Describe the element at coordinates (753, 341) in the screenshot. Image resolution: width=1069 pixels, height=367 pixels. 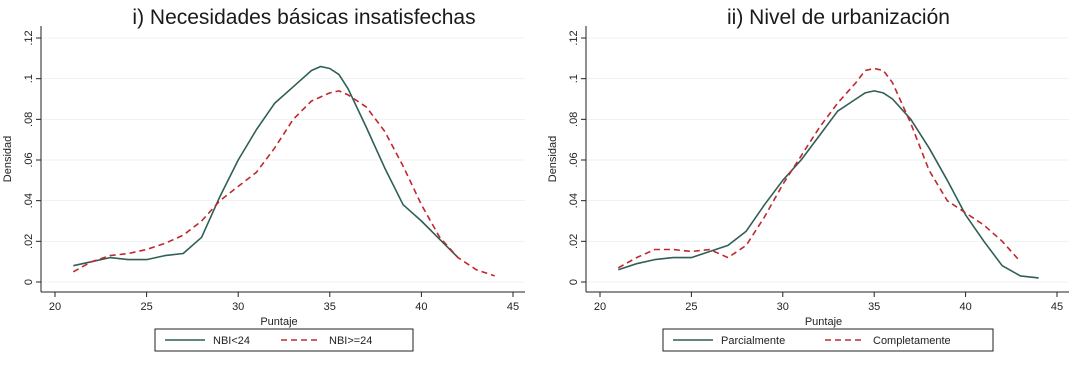
I see `legend-label: Parcialmente` at that location.